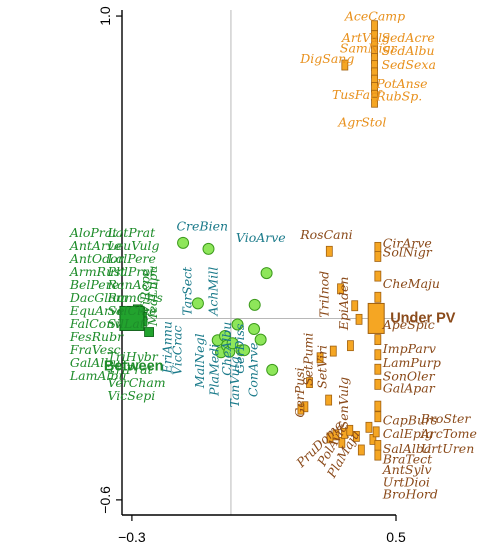 Image resolution: width=496 pixels, height=550 pixels. What do you see at coordinates (407, 448) in the screenshot?
I see `species-label: SalAlba` at bounding box center [407, 448].